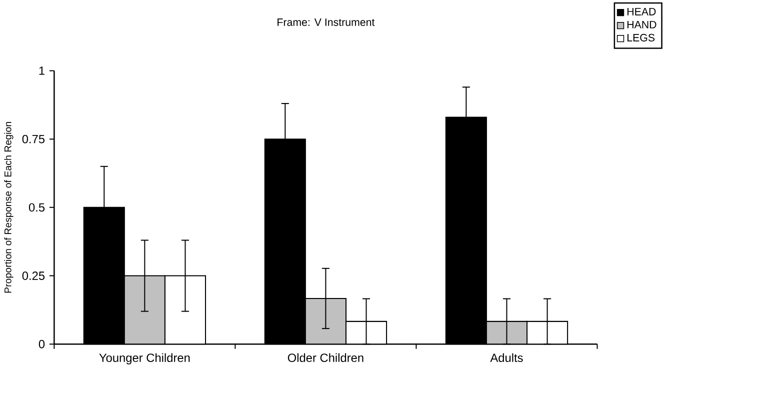 This screenshot has width=766, height=393. I want to click on x-tick-label: Older Children, so click(326, 357).